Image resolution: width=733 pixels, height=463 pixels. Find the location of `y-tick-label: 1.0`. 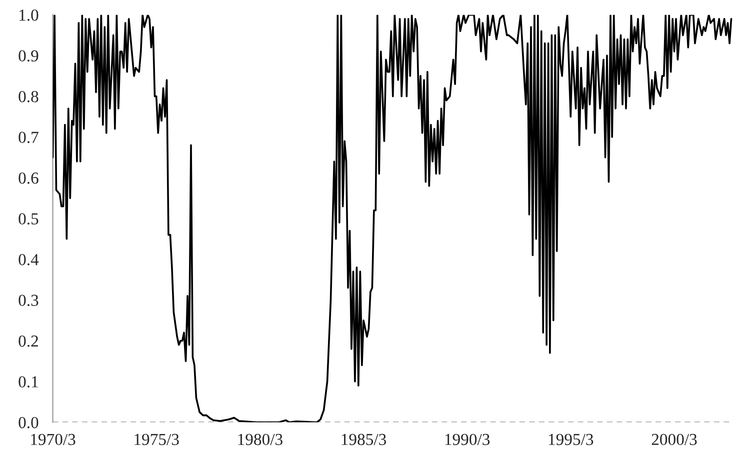

y-tick-label: 1.0 is located at coordinates (29, 15).